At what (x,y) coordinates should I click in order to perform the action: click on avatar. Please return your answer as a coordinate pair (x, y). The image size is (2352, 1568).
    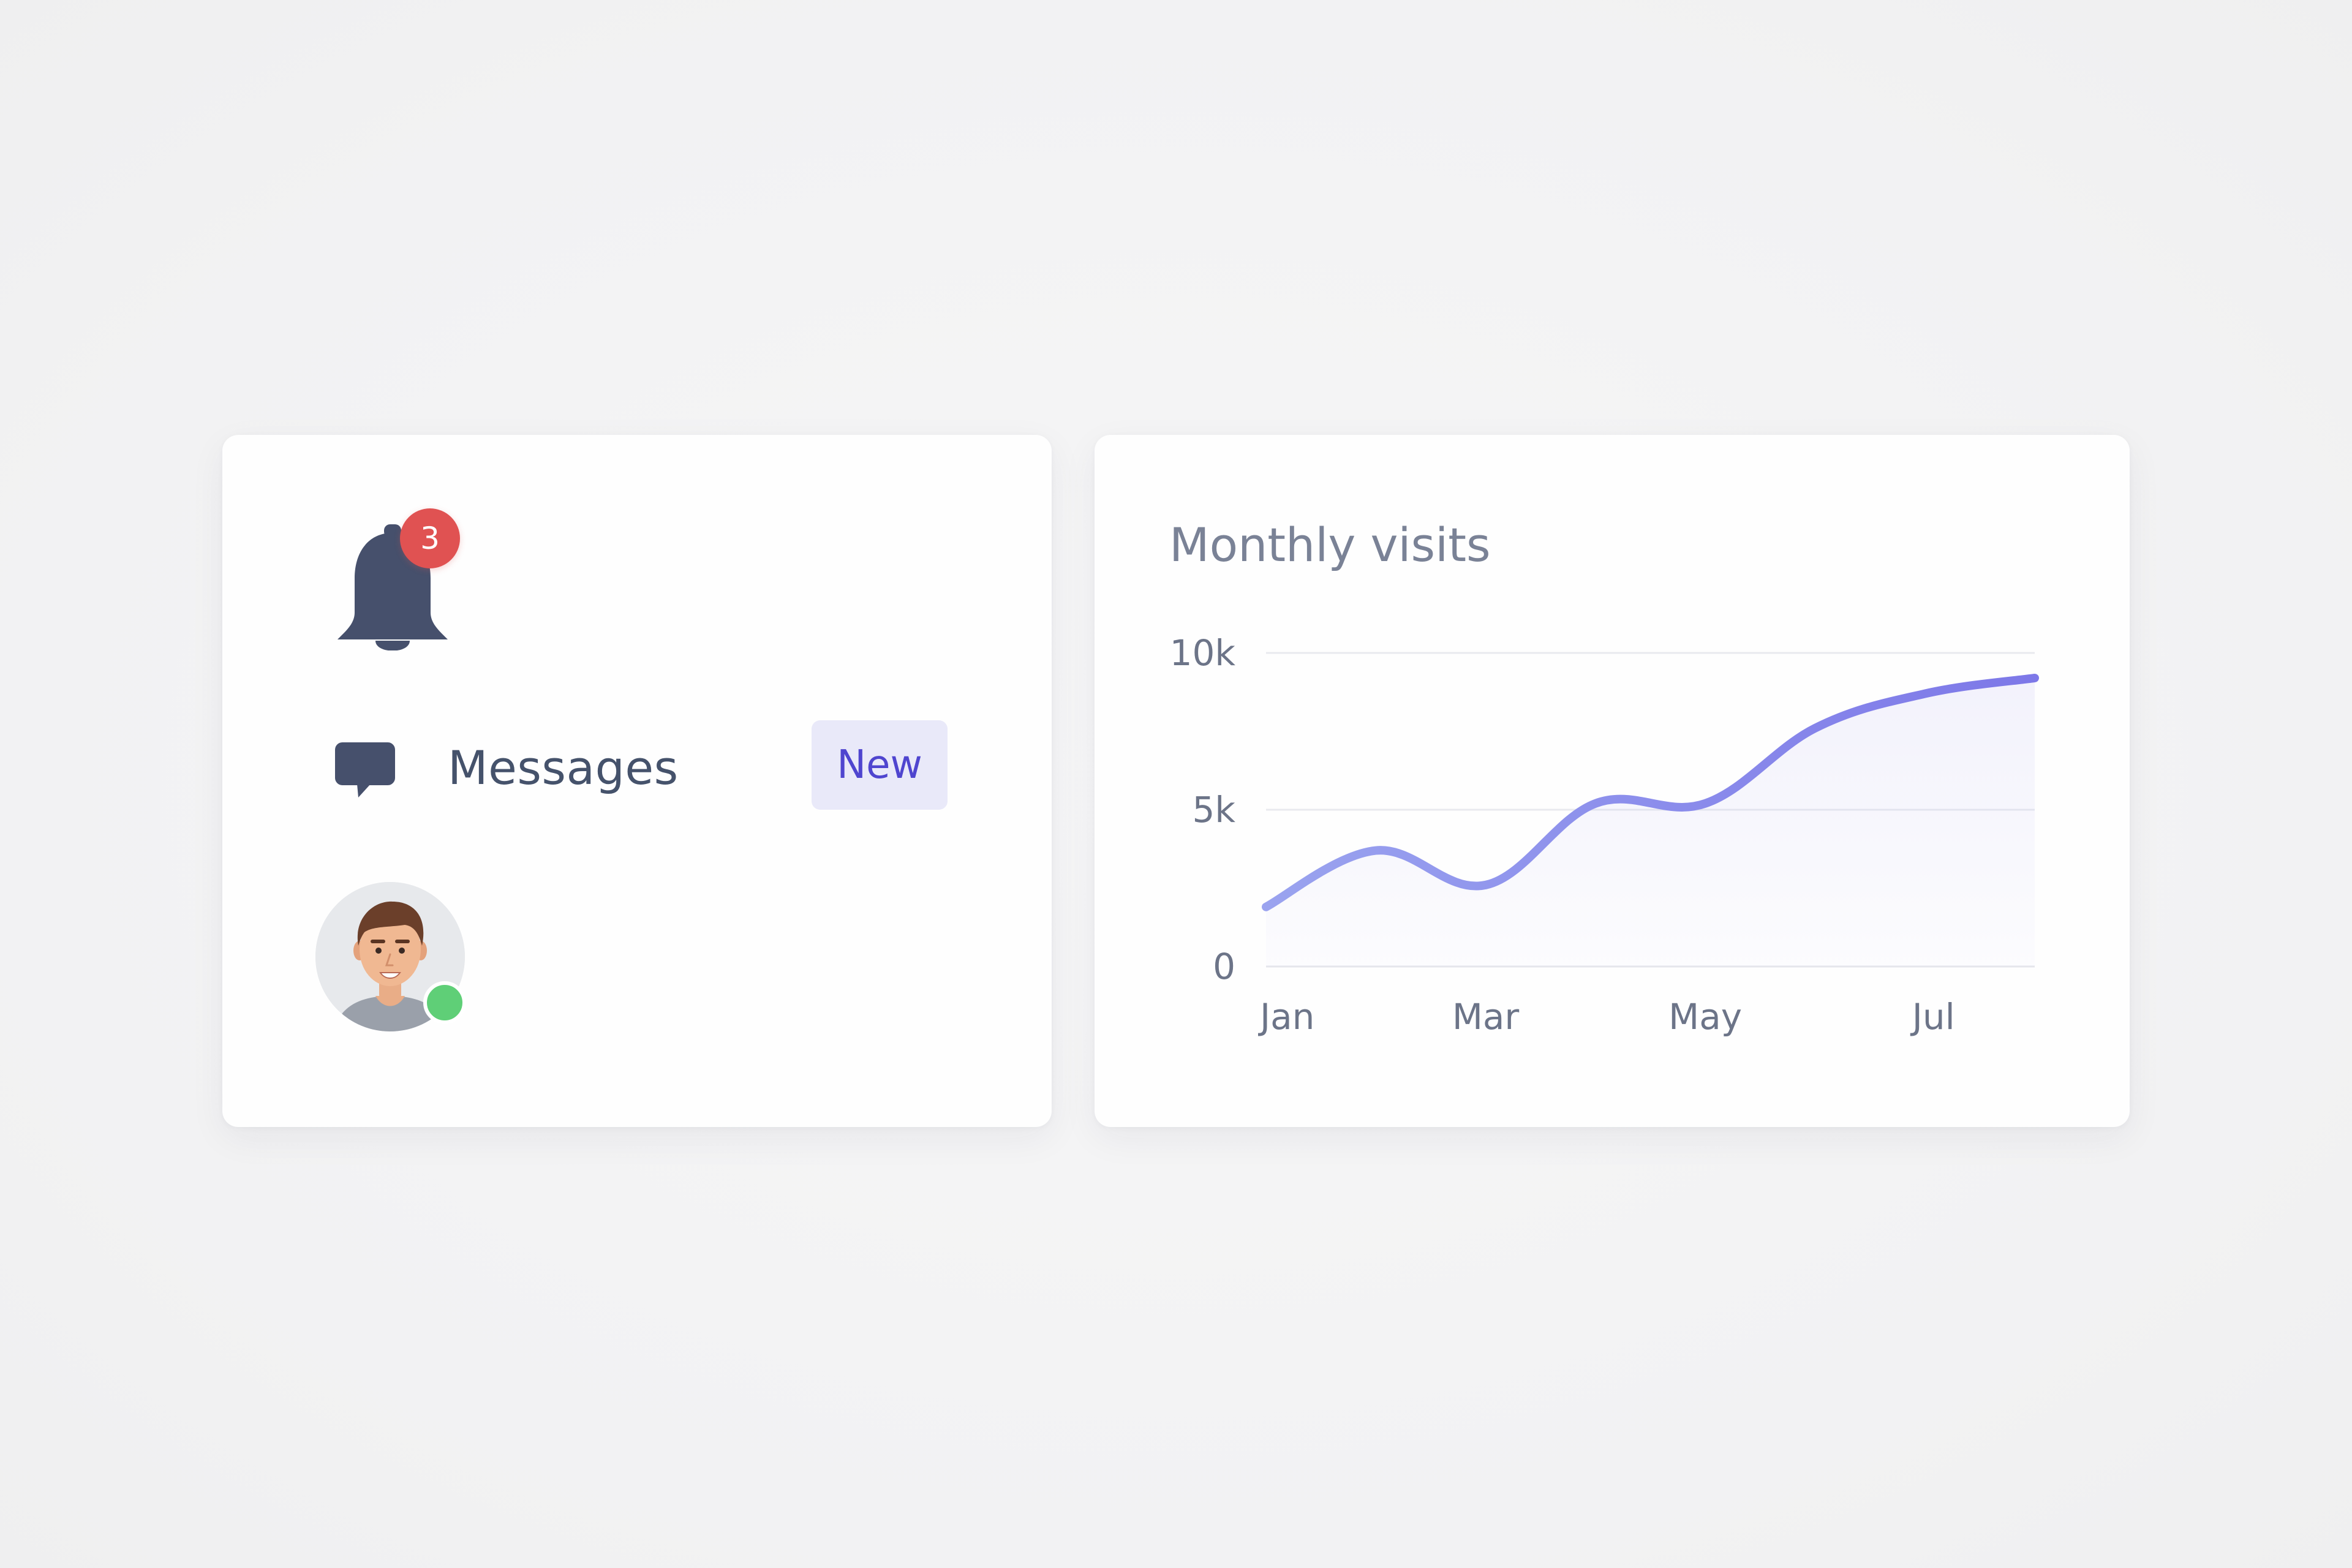
    Looking at the image, I should click on (390, 957).